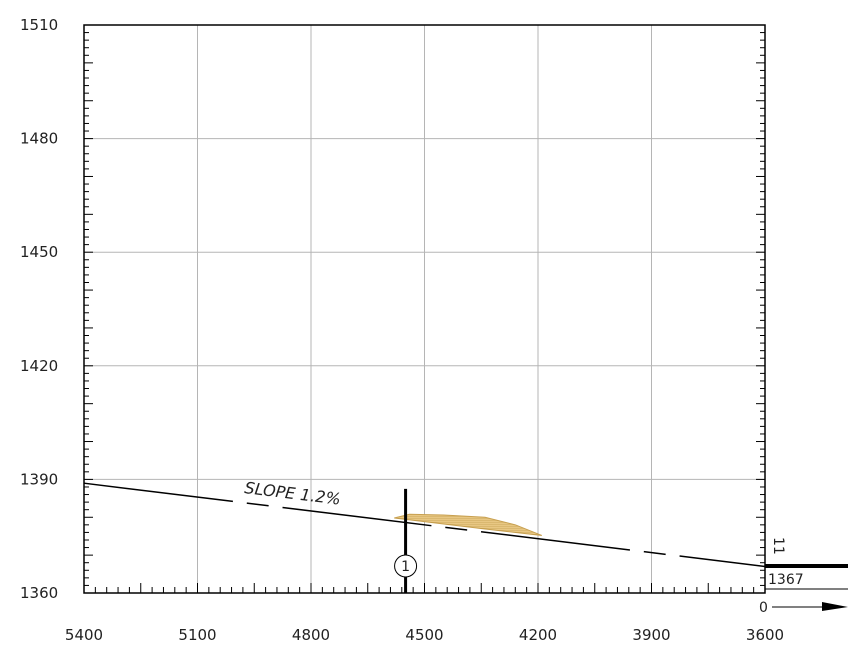  What do you see at coordinates (311, 635) in the screenshot?
I see `x-tick-label: 4800` at bounding box center [311, 635].